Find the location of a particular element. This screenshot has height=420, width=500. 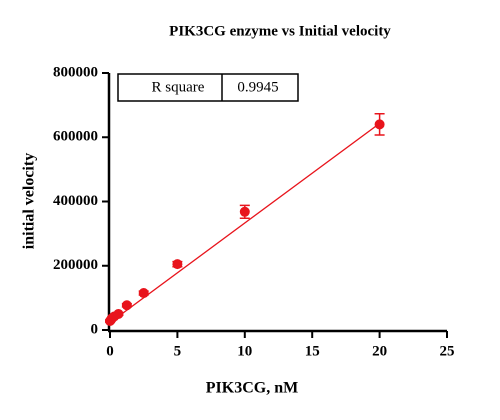

y-tick-label: 400000 is located at coordinates (75, 201).